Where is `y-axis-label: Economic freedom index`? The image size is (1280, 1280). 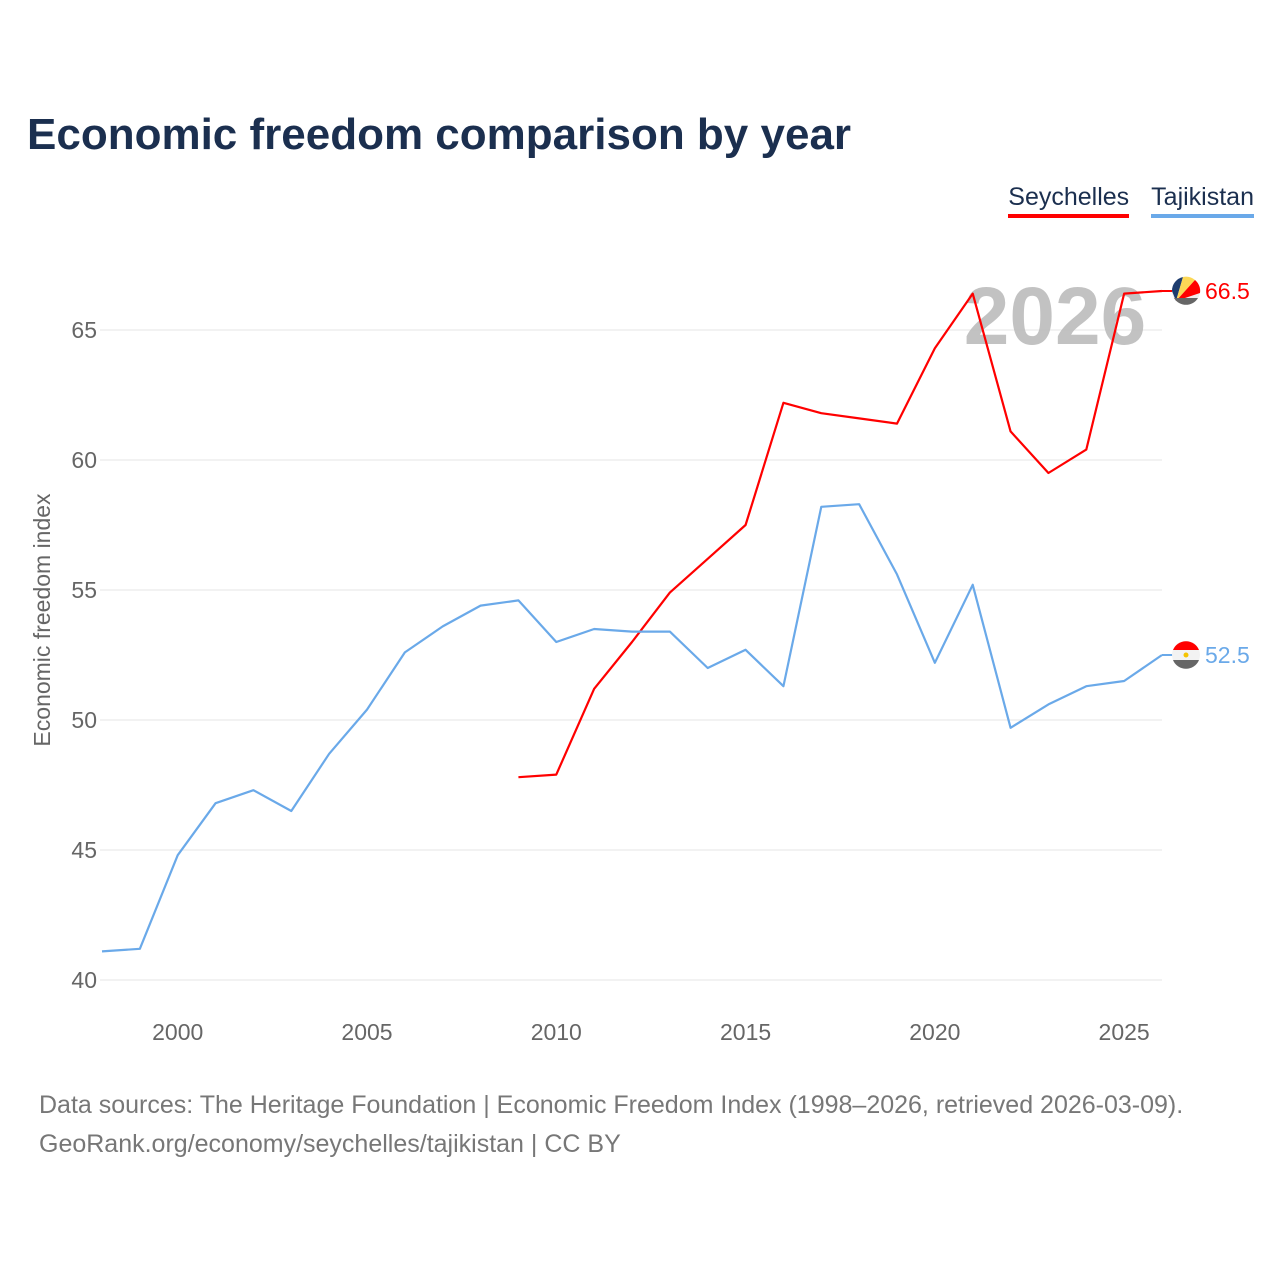 y-axis-label: Economic freedom index is located at coordinates (42, 620).